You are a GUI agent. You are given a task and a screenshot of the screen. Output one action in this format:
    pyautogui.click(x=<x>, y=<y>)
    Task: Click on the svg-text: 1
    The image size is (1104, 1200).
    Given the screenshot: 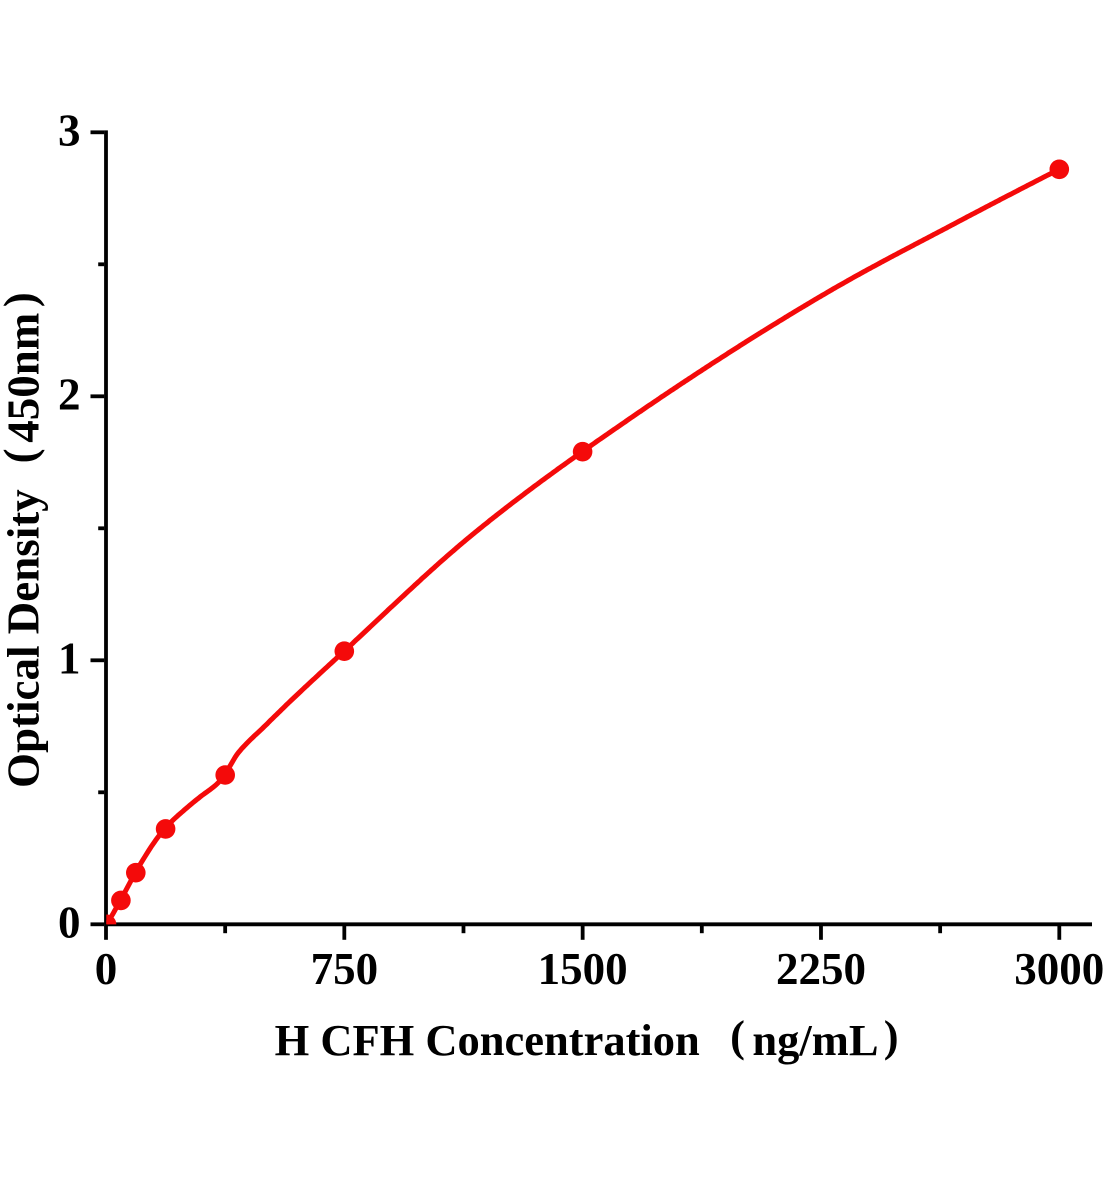 What is the action you would take?
    pyautogui.click(x=69, y=659)
    